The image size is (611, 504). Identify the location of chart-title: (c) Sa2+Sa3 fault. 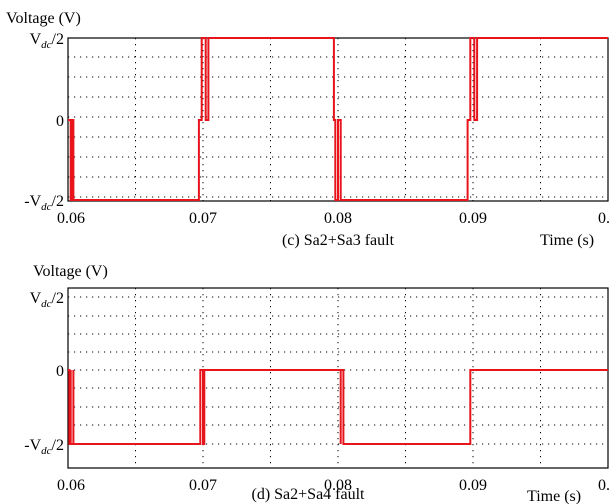
(338, 240).